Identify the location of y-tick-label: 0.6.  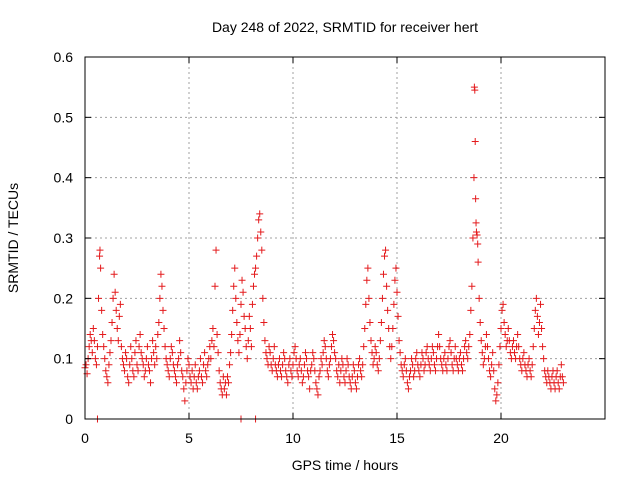
(64, 57).